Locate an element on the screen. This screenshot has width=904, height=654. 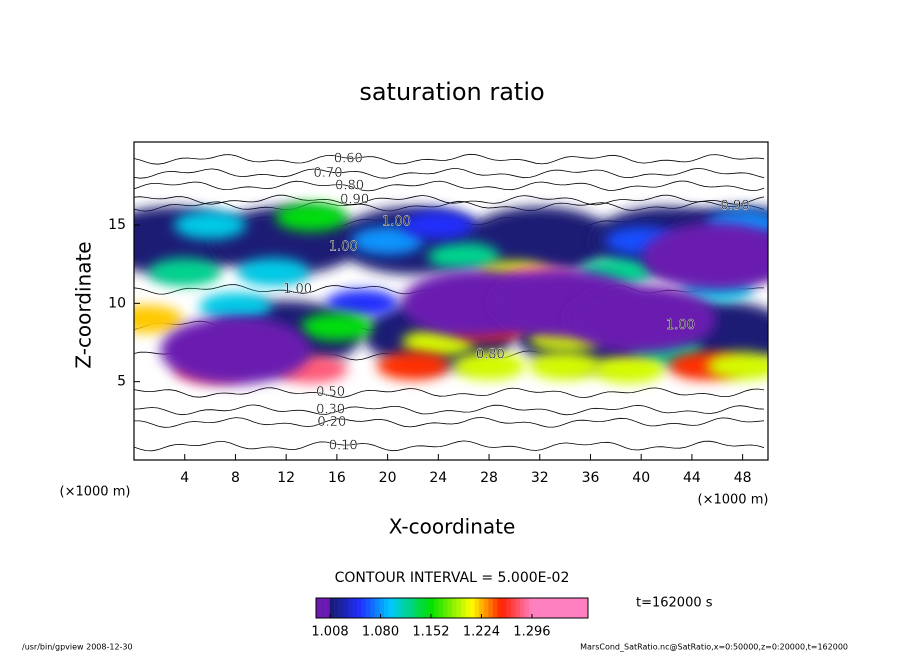
x-tick-label: 28 is located at coordinates (489, 478).